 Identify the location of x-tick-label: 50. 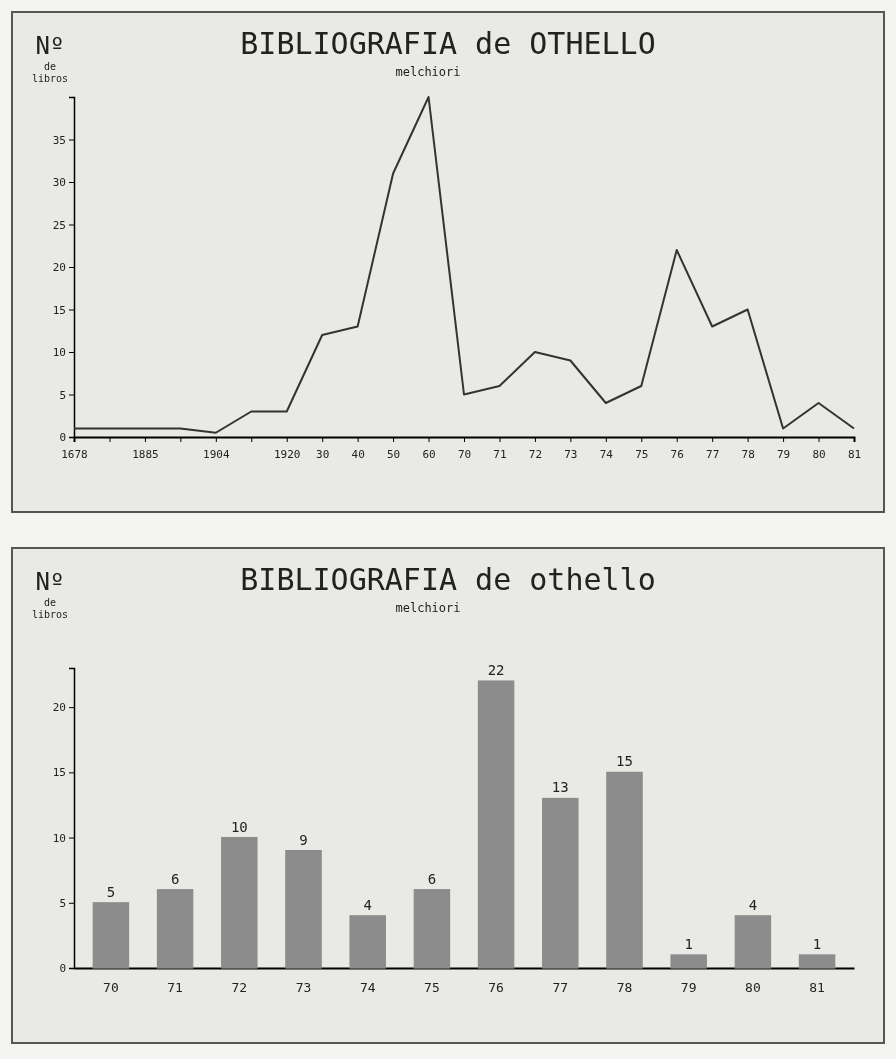
(393, 455).